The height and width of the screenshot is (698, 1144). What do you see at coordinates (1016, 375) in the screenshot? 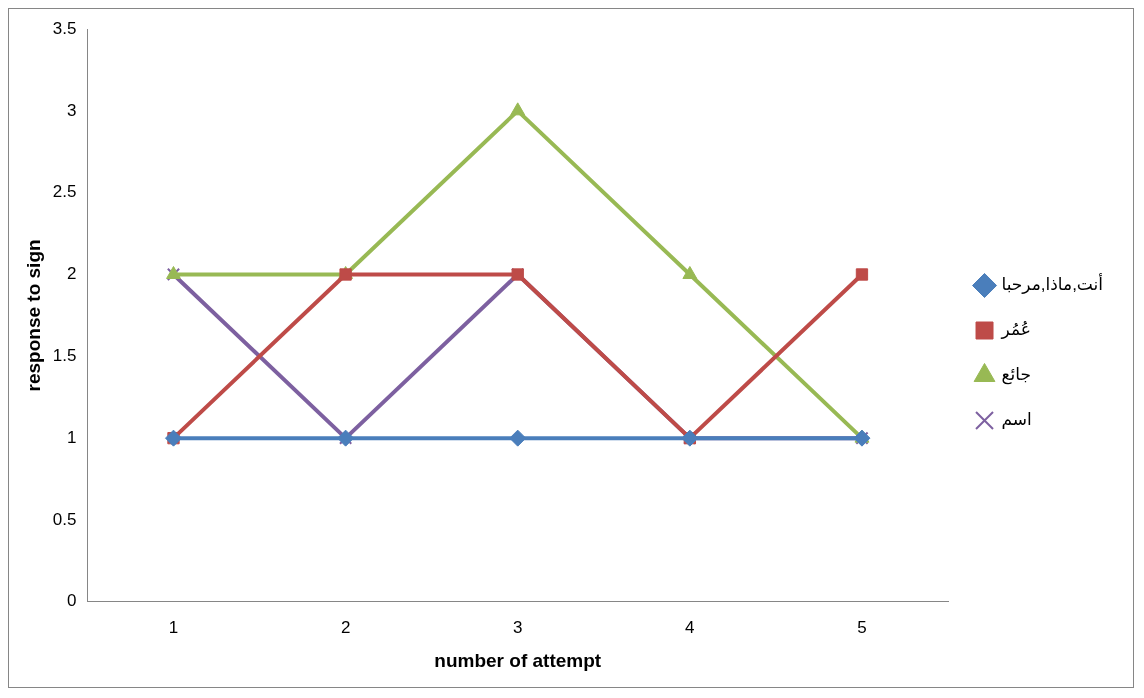
I see `legend-label: جائع` at bounding box center [1016, 375].